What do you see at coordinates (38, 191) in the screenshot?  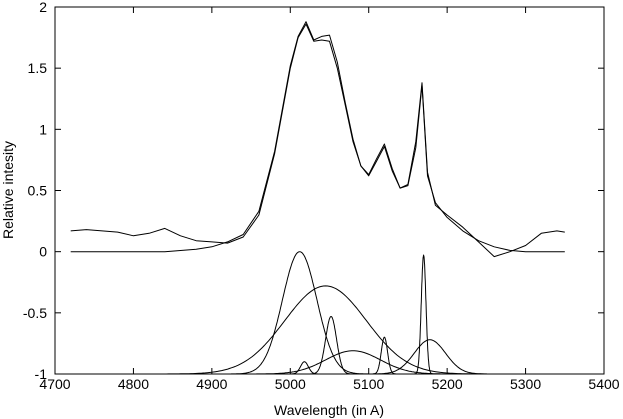 I see `y-tick-label: 0.5` at bounding box center [38, 191].